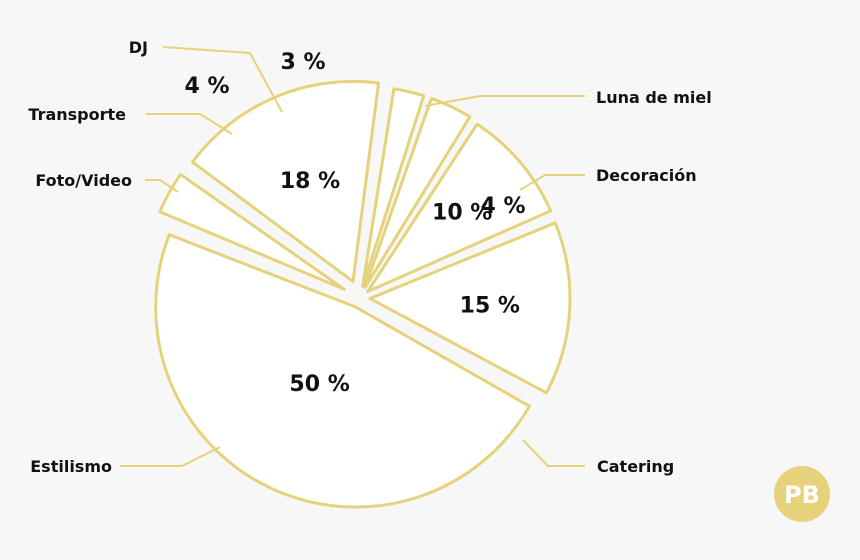 The image size is (860, 560). I want to click on category-label: Estilismo, so click(71, 466).